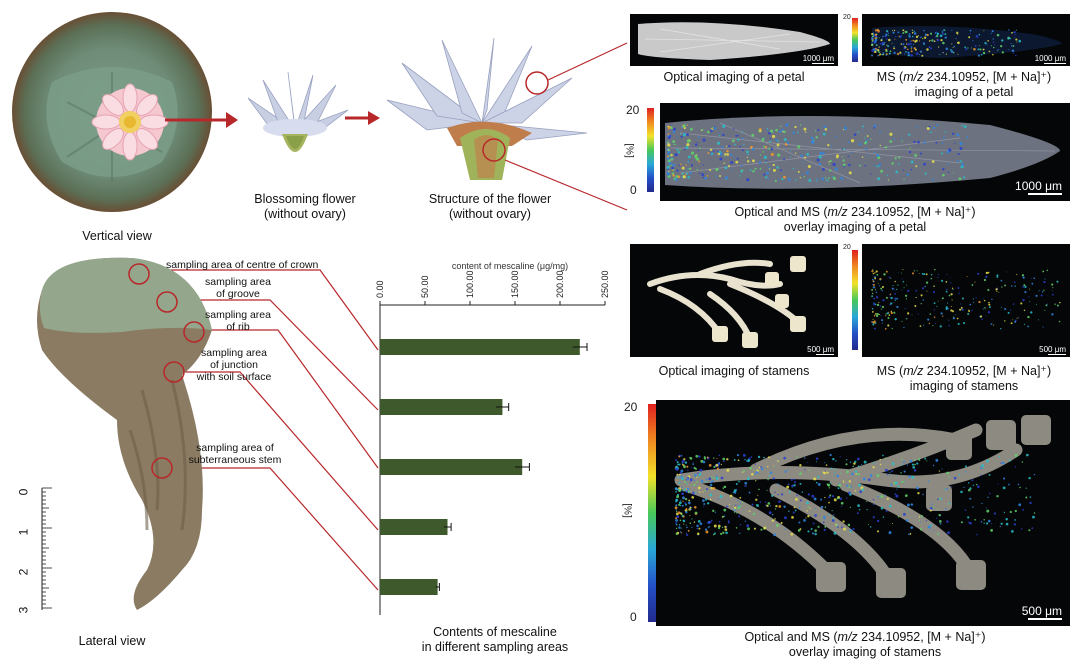  Describe the element at coordinates (966, 300) in the screenshot. I see `stamen-ms-image: 500 μm` at that location.